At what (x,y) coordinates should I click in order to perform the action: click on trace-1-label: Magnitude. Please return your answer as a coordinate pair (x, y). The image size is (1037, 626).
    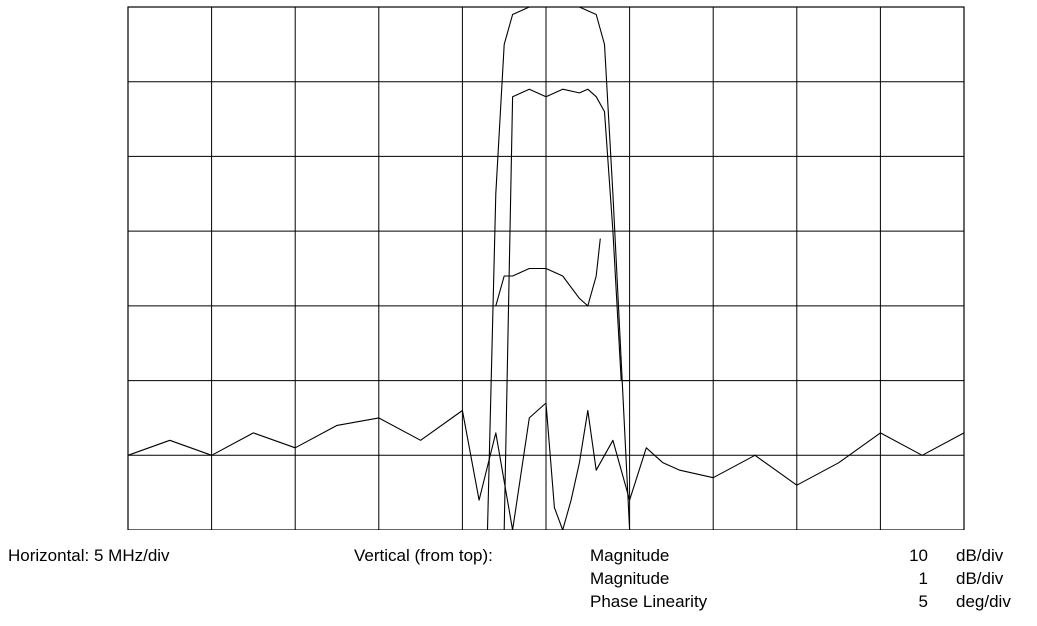
    Looking at the image, I should click on (630, 555).